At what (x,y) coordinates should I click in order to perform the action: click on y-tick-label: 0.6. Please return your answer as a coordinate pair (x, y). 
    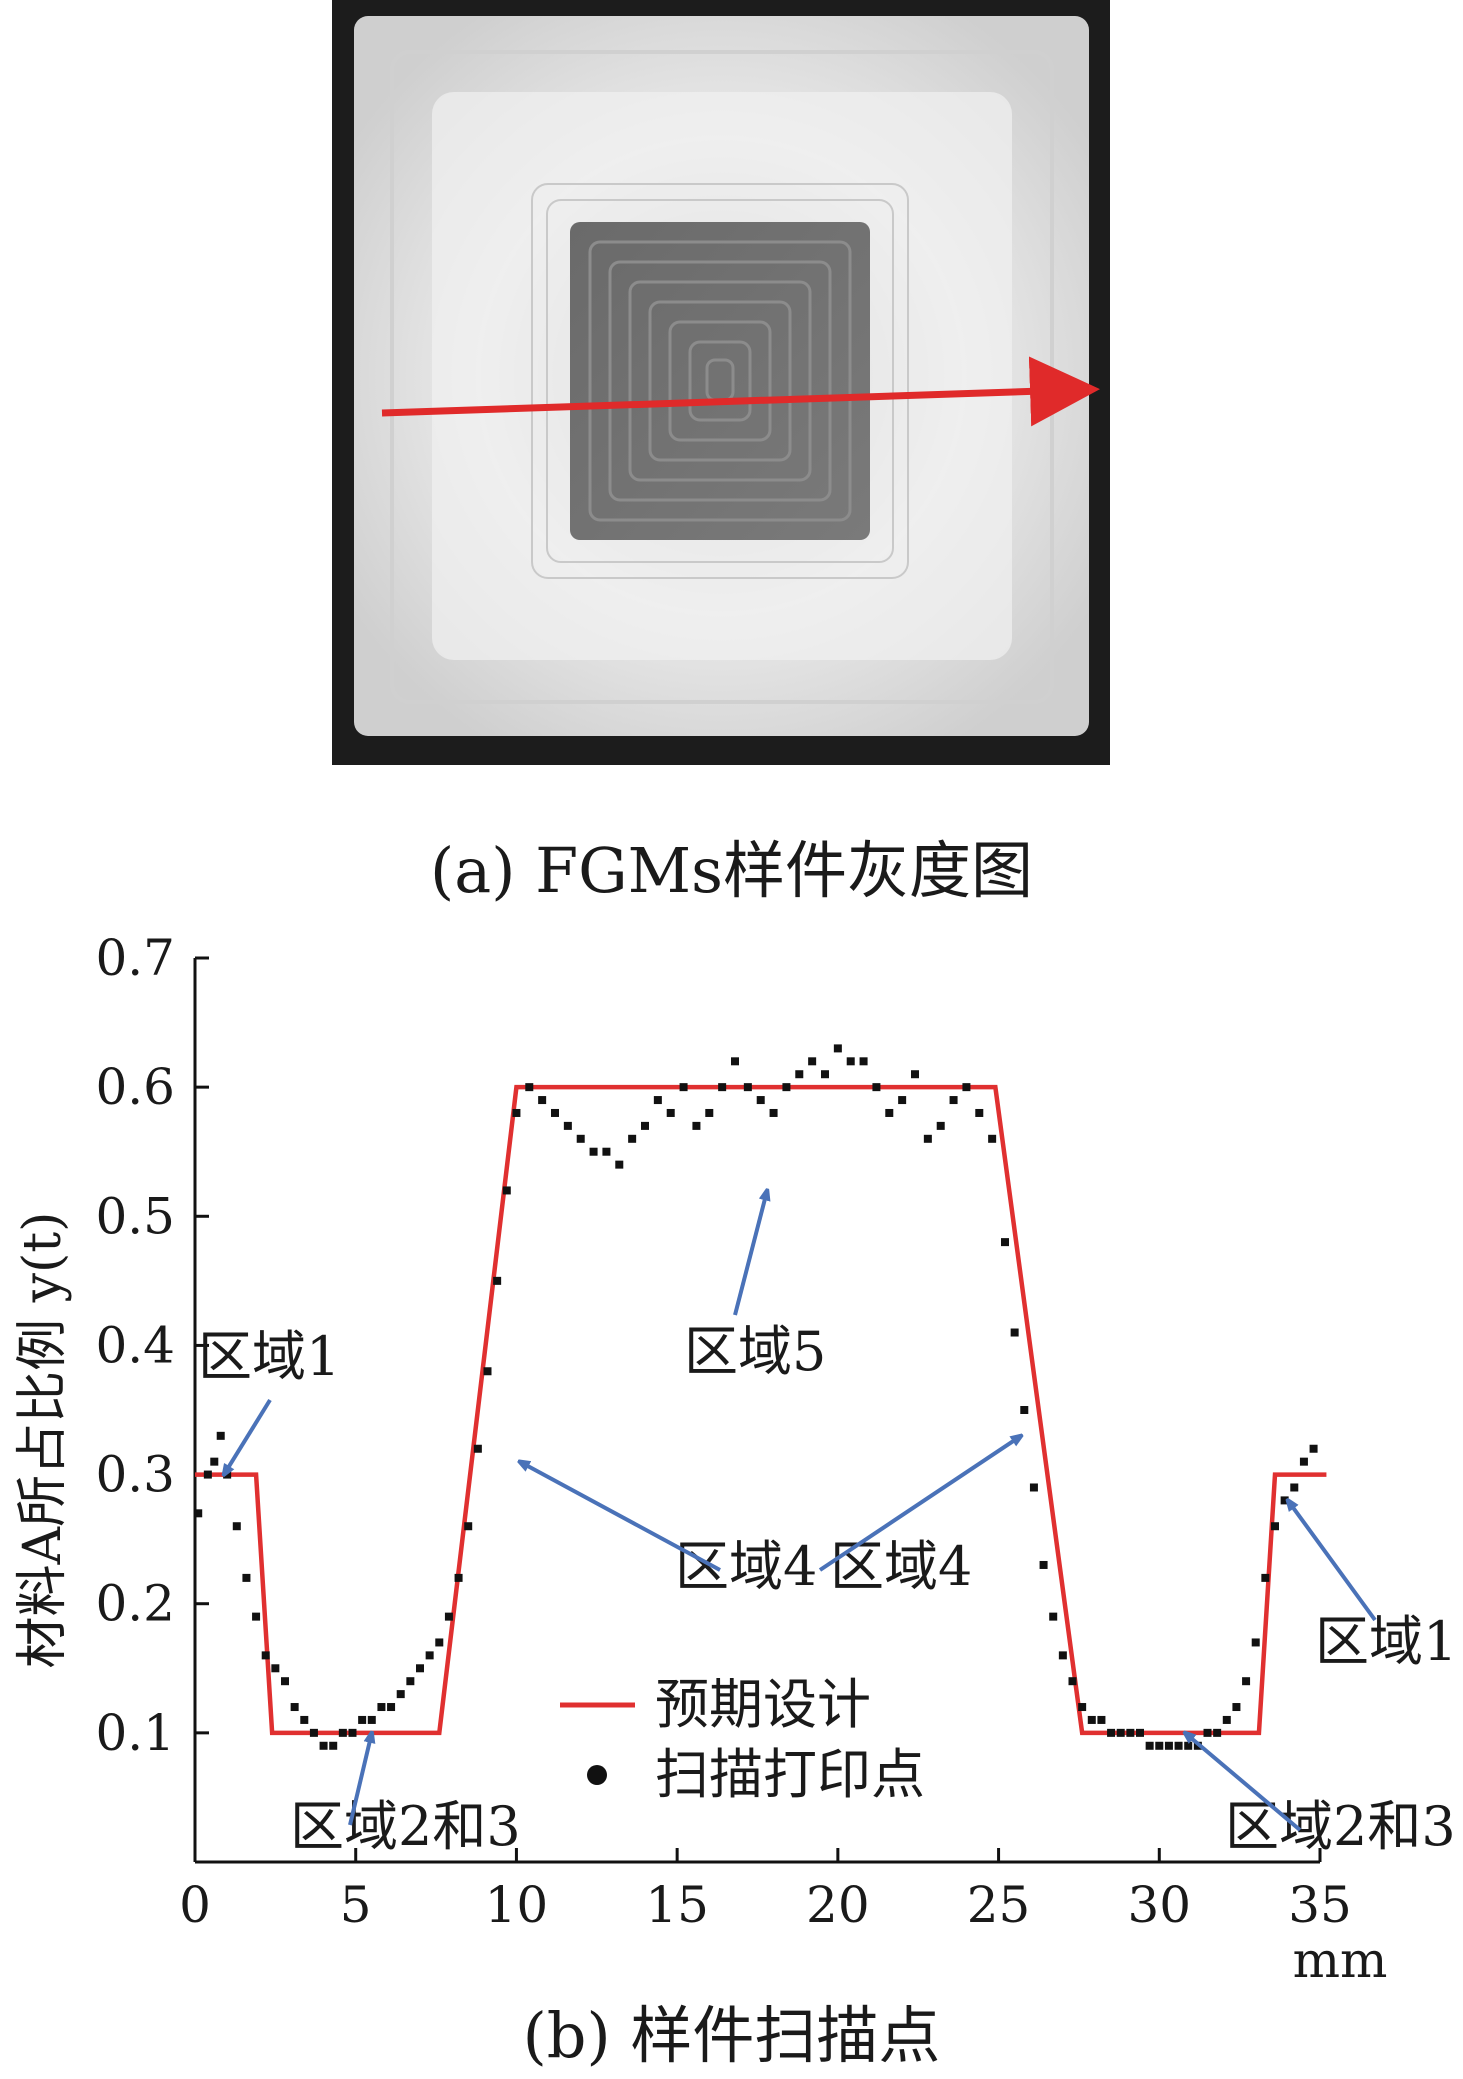
    Looking at the image, I should click on (135, 1087).